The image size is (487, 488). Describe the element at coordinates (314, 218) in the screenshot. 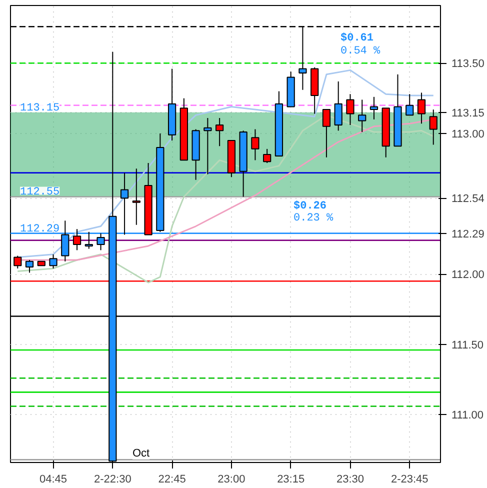

I see `annotation: 0.23 %` at that location.